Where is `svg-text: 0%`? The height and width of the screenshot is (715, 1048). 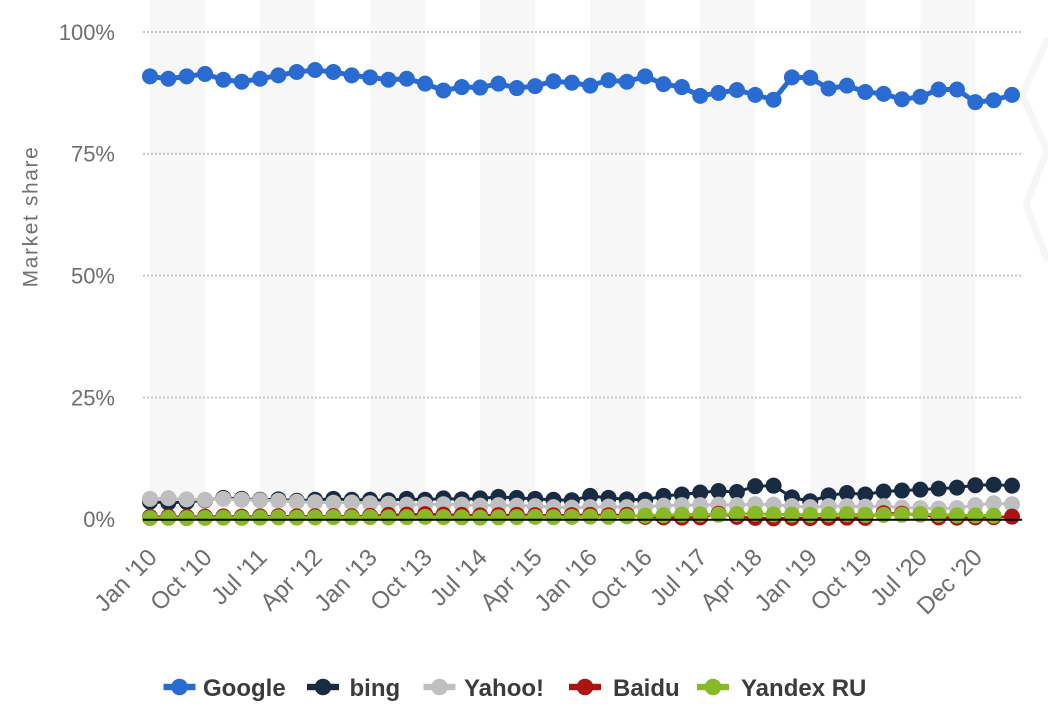 svg-text: 0% is located at coordinates (99, 519).